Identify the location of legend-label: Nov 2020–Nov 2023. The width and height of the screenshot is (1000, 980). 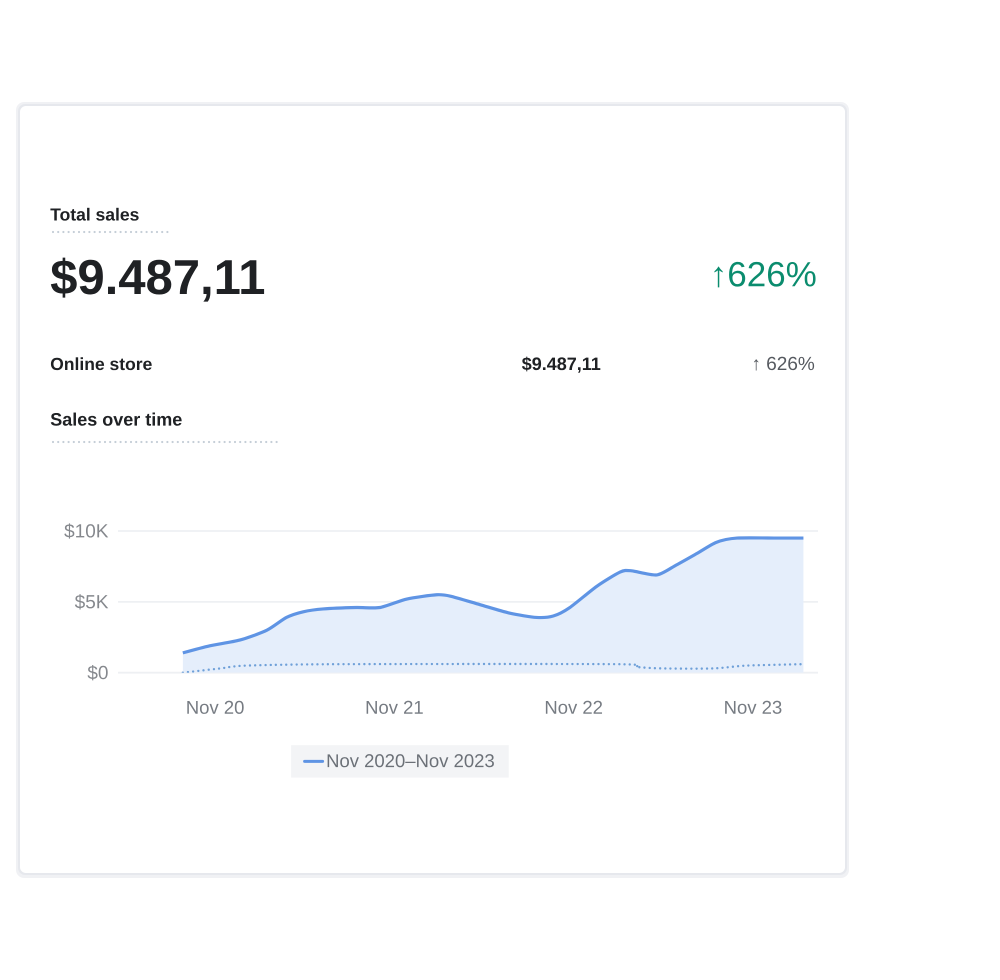
(411, 761).